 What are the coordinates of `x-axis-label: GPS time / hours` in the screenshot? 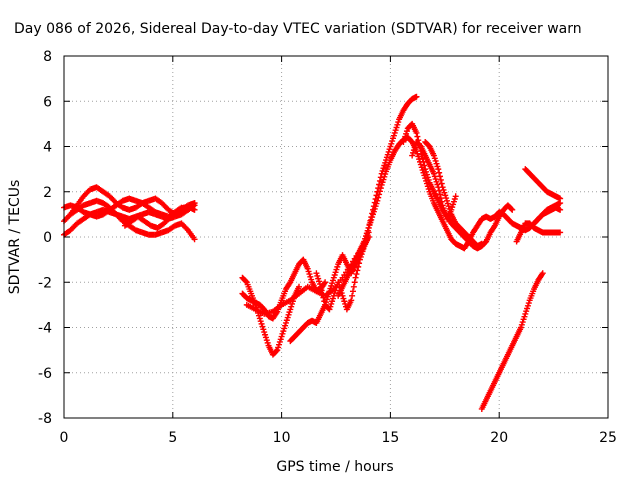 It's located at (334, 467).